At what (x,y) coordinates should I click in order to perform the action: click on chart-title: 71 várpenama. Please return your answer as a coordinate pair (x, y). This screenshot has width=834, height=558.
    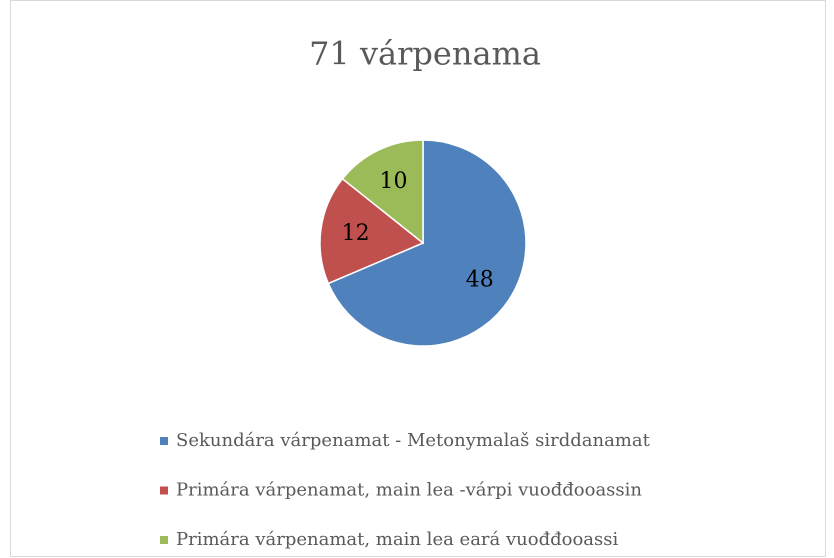
    Looking at the image, I should click on (425, 54).